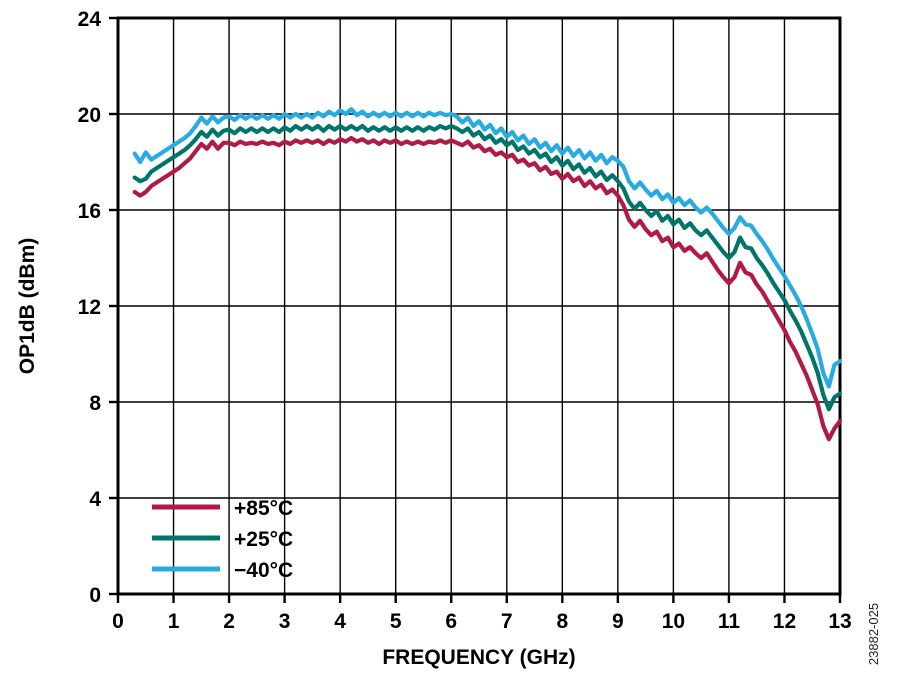 The width and height of the screenshot is (899, 689). Describe the element at coordinates (479, 598) in the screenshot. I see `x-axis-tickmarks` at that location.